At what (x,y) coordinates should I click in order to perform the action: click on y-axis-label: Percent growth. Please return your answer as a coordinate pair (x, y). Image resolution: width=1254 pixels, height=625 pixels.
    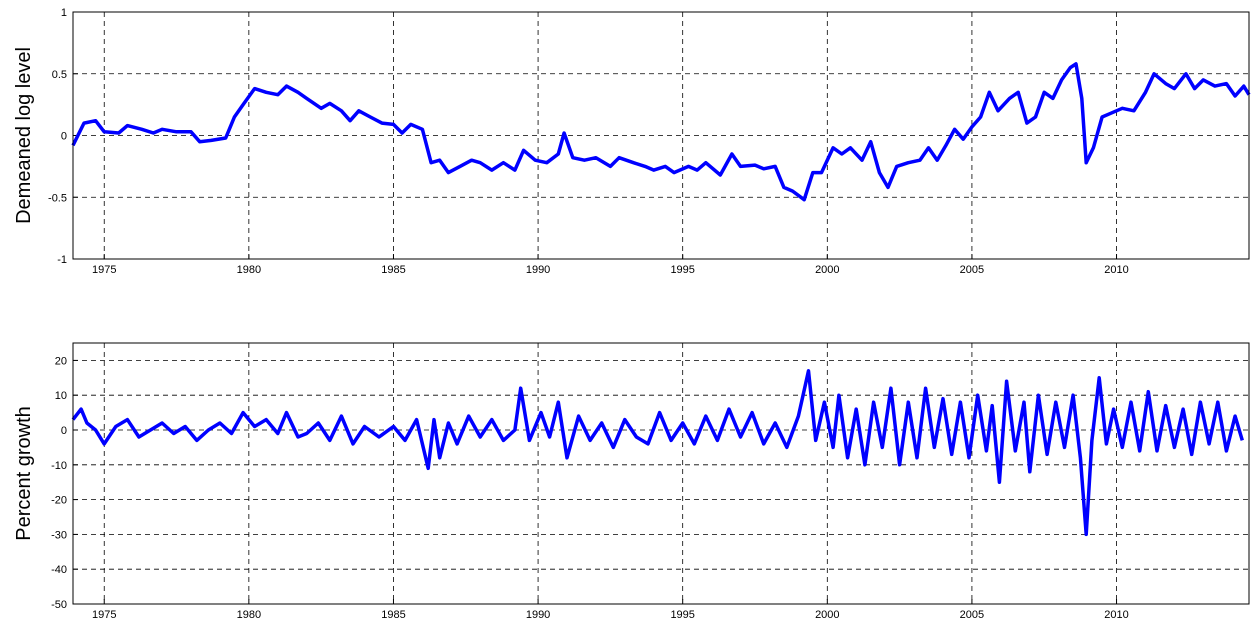
    Looking at the image, I should click on (24, 473).